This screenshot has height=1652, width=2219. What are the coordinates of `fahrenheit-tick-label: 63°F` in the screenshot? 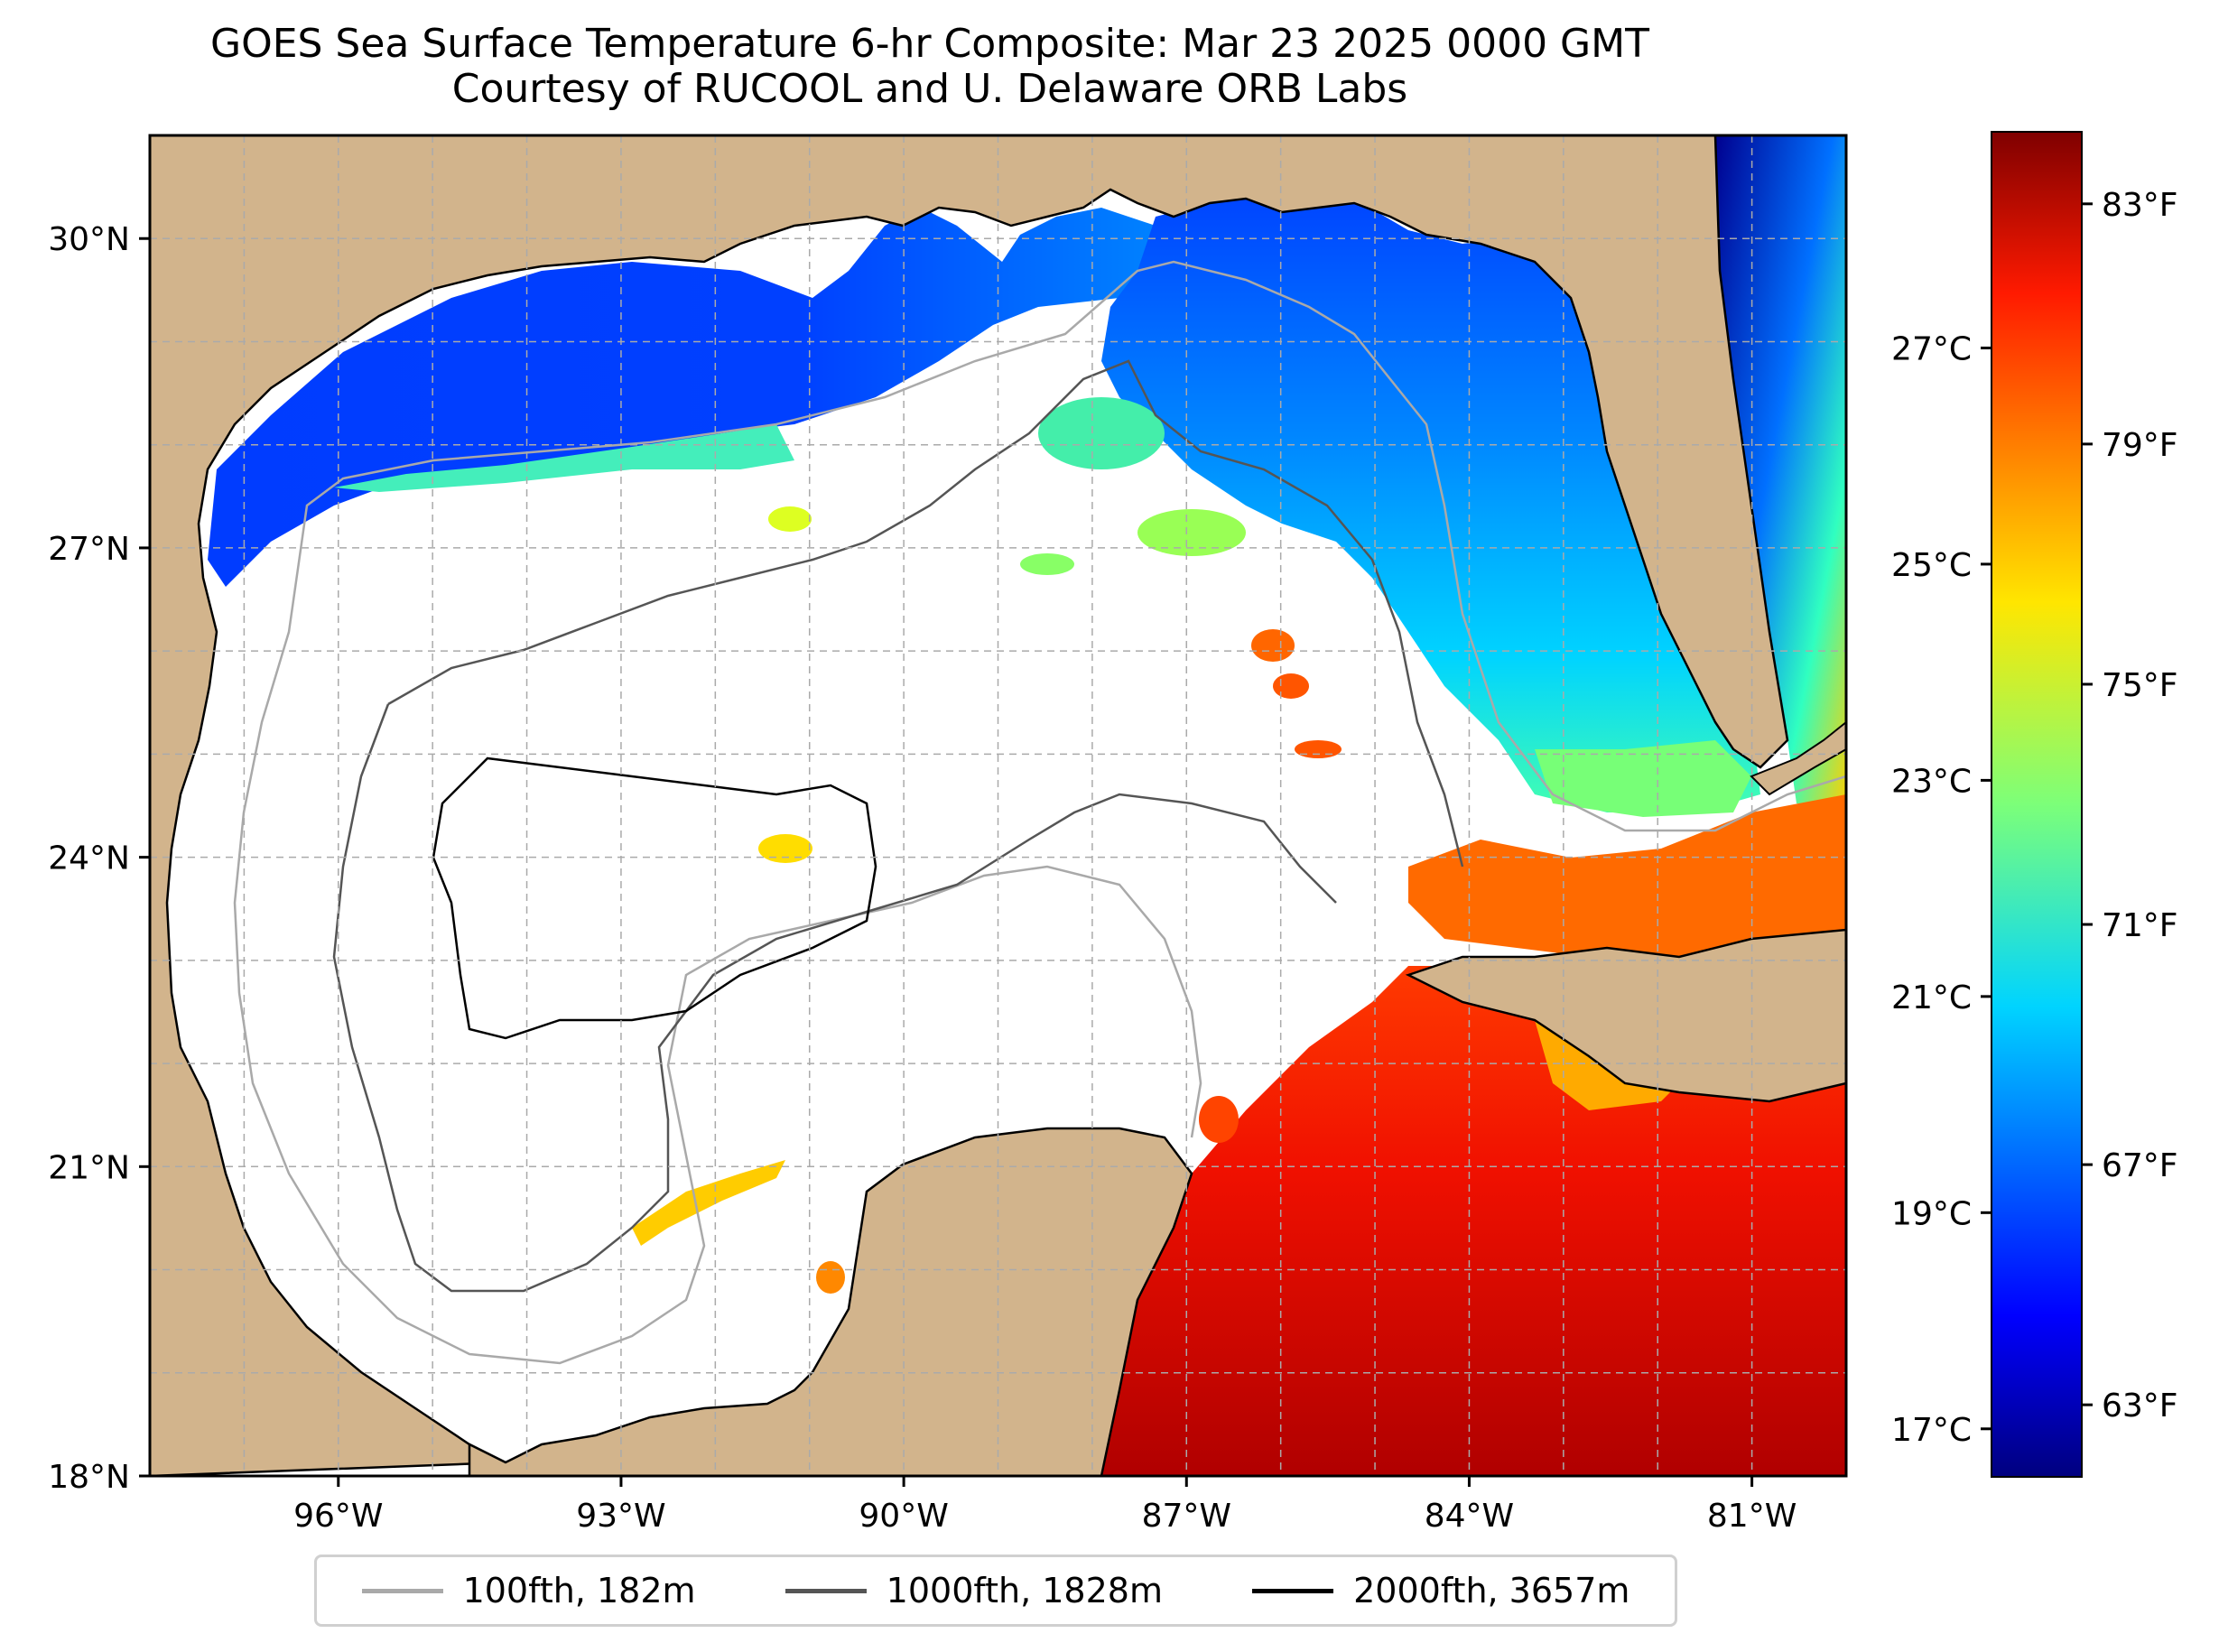 It's located at (2140, 1406).